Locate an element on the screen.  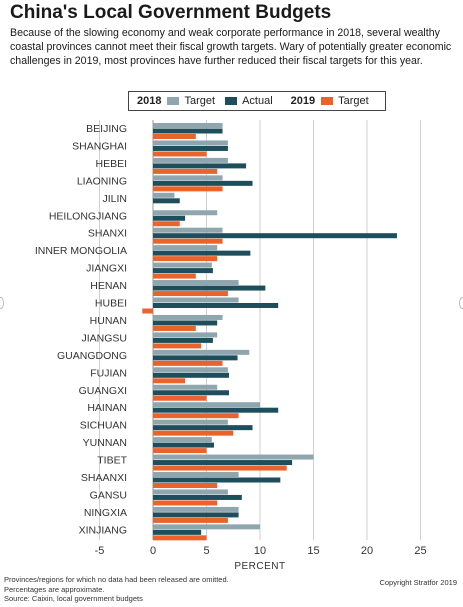
category-label: SHANXI is located at coordinates (107, 234).